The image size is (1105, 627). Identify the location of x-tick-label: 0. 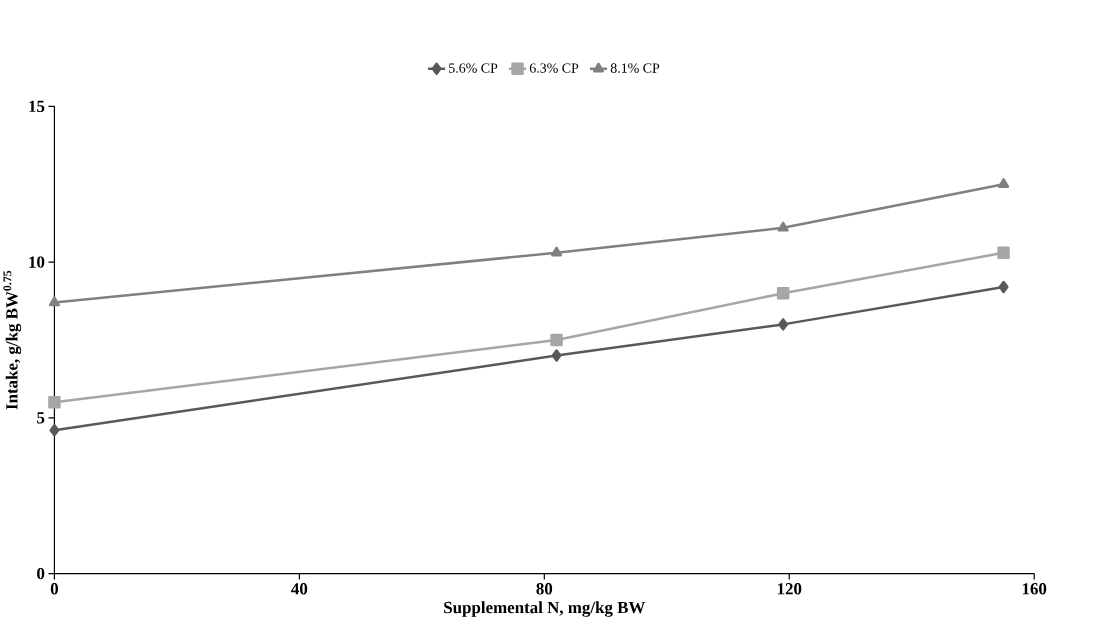
(54, 588).